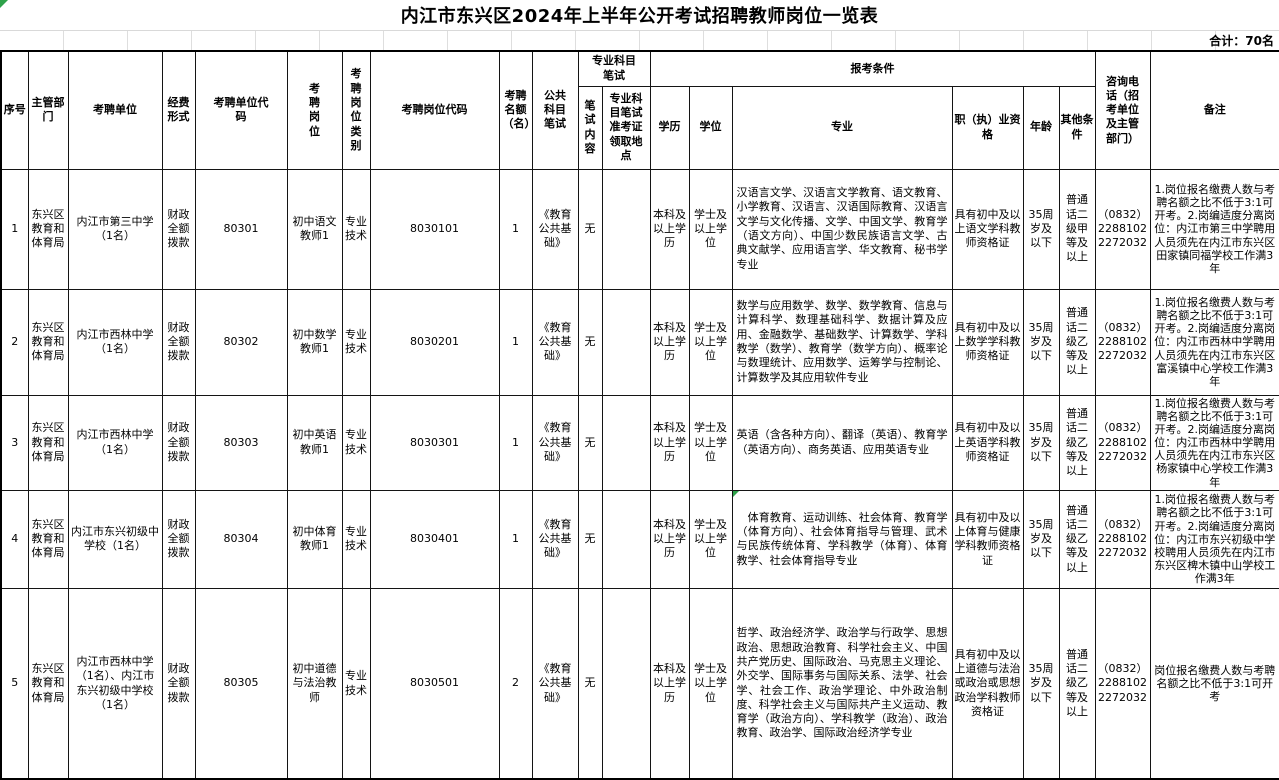  I want to click on cell-qual: 具有初中及以上英语学科教师资格证, so click(987, 442).